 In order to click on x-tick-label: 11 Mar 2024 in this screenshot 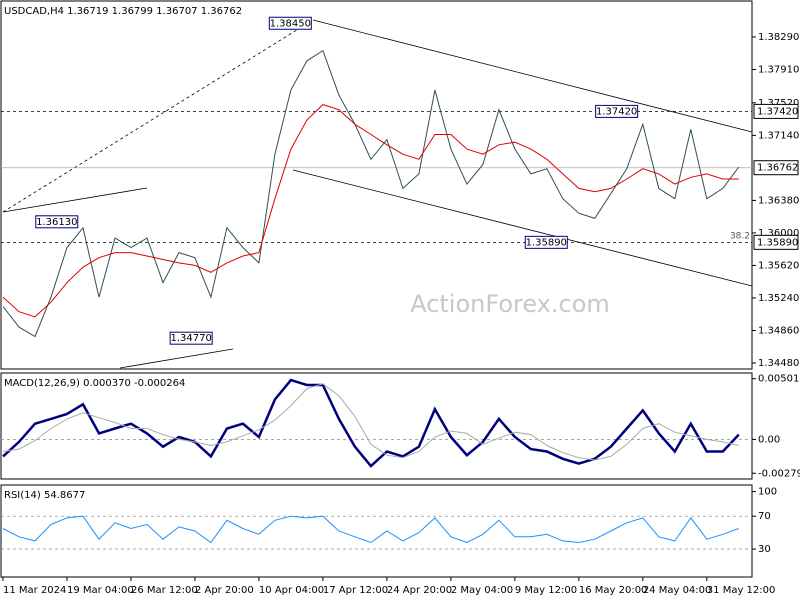, I will do `click(34, 590)`.